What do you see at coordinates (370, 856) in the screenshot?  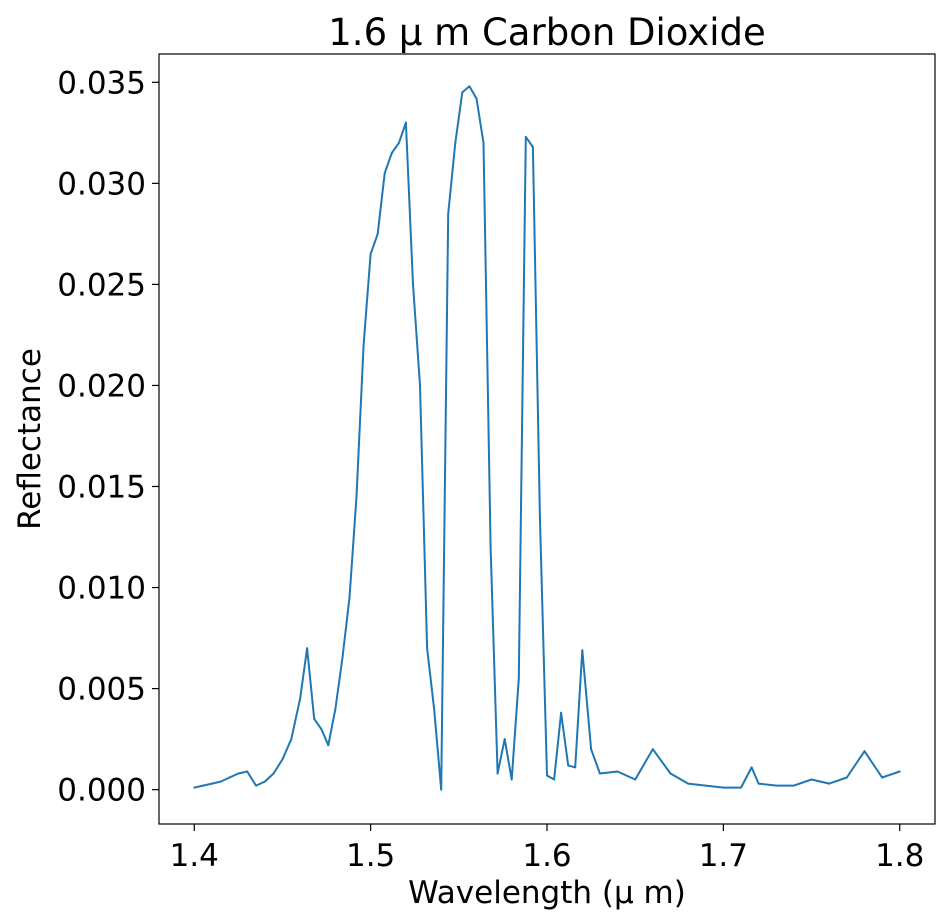 I see `x-tick-label: 1.5` at bounding box center [370, 856].